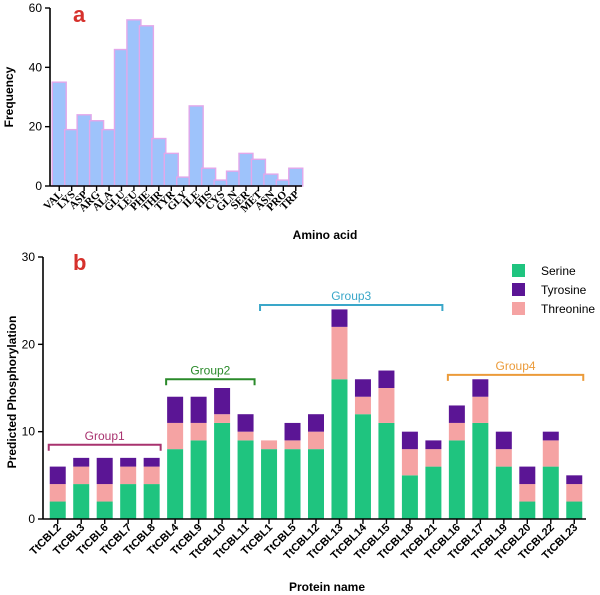 The width and height of the screenshot is (600, 595). Describe the element at coordinates (245, 436) in the screenshot. I see `bar-ttcbl11-threonine` at that location.